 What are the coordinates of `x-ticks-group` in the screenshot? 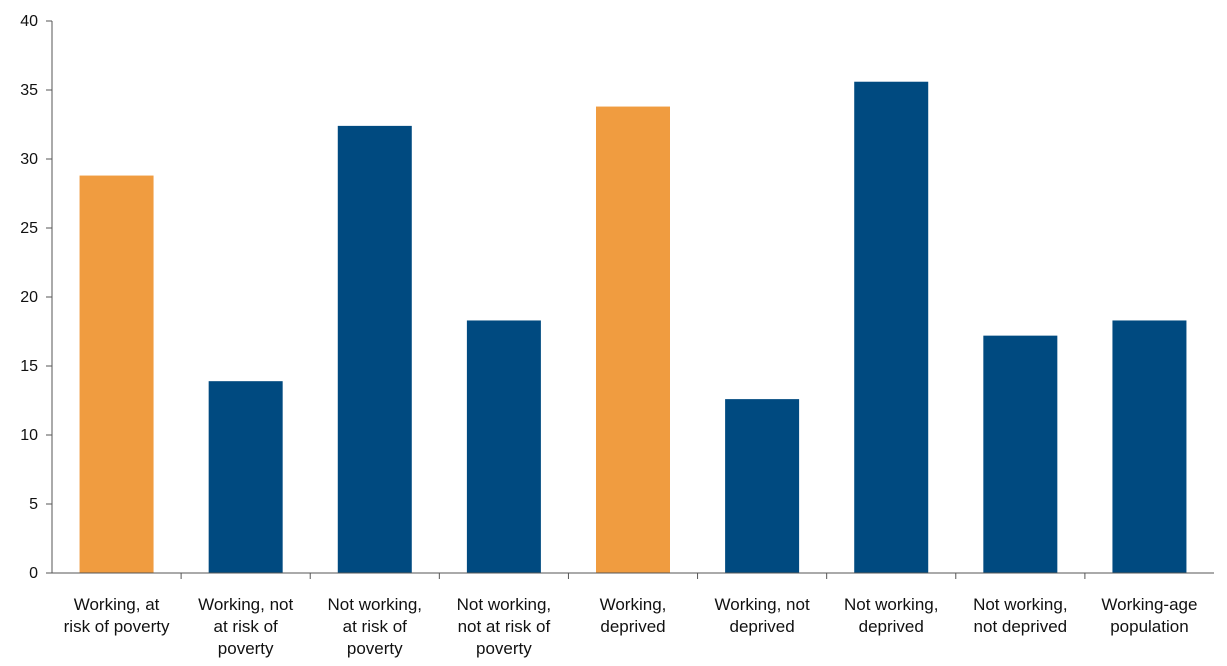 It's located at (633, 576).